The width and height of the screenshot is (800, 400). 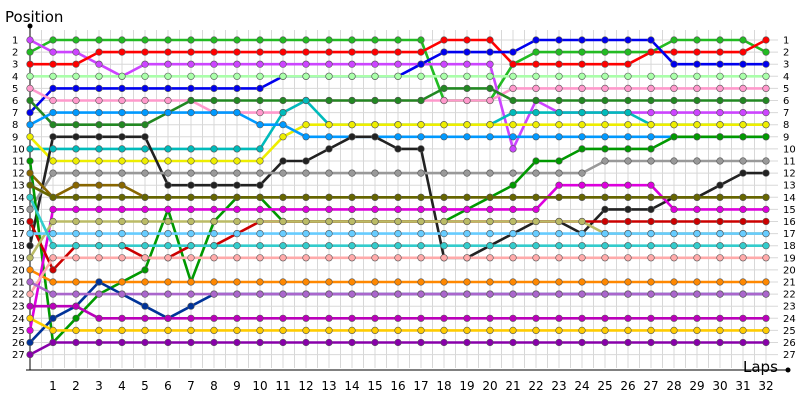 I want to click on data-point-s1, so click(x=76, y=40).